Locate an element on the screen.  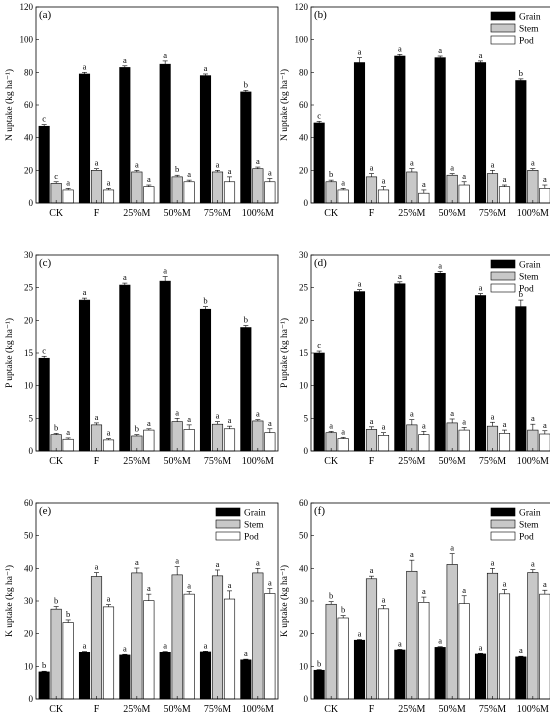
y-tick-label: 100 is located at coordinates (27, 40).